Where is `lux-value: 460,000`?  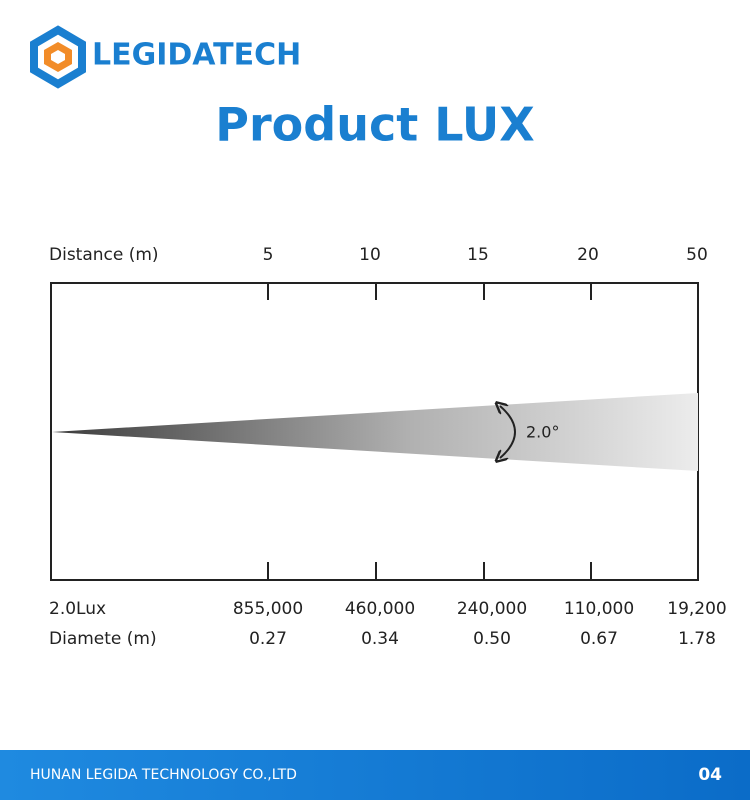
lux-value: 460,000 is located at coordinates (380, 609).